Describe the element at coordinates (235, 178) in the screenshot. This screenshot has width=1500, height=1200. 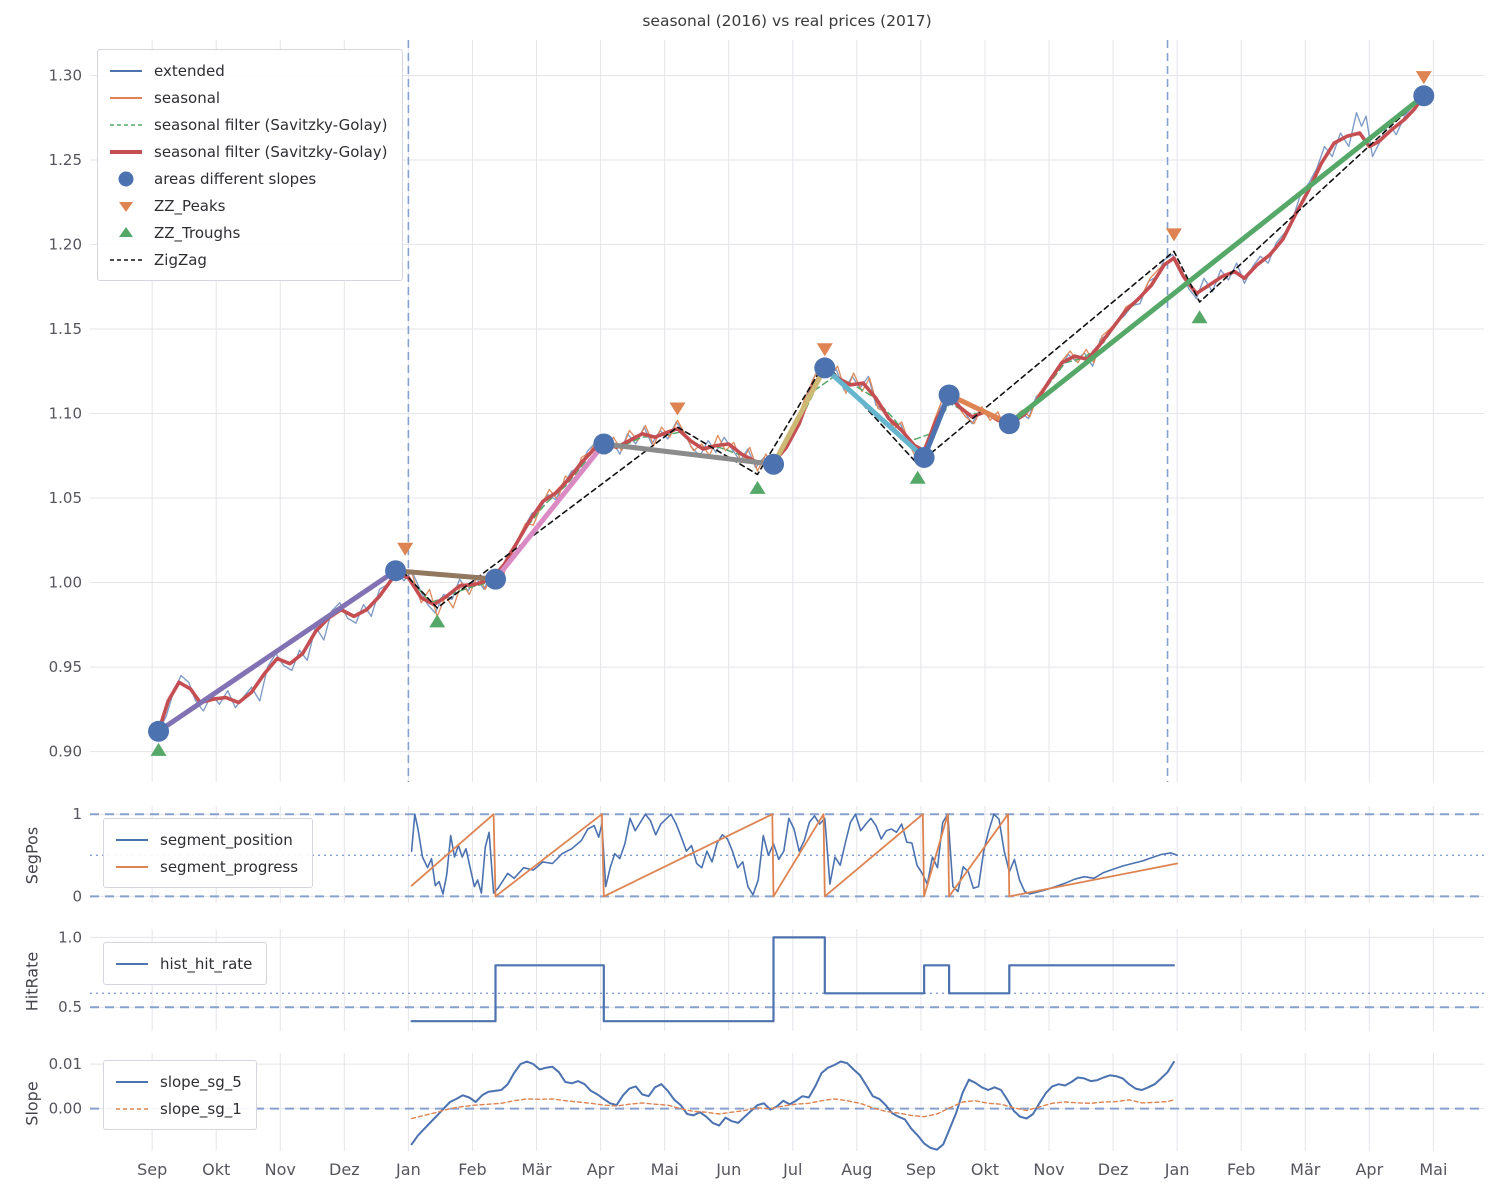
I see `legend-label: areas different slopes` at that location.